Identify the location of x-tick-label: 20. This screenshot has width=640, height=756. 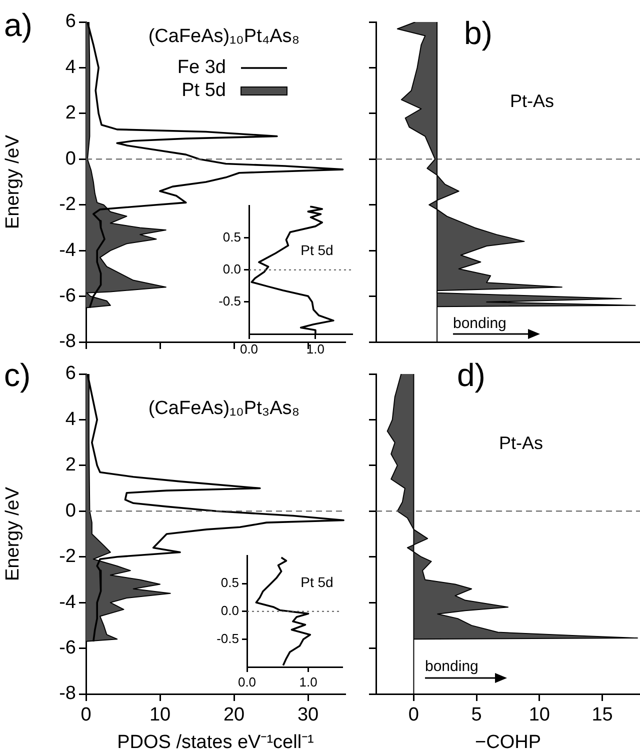
(234, 715).